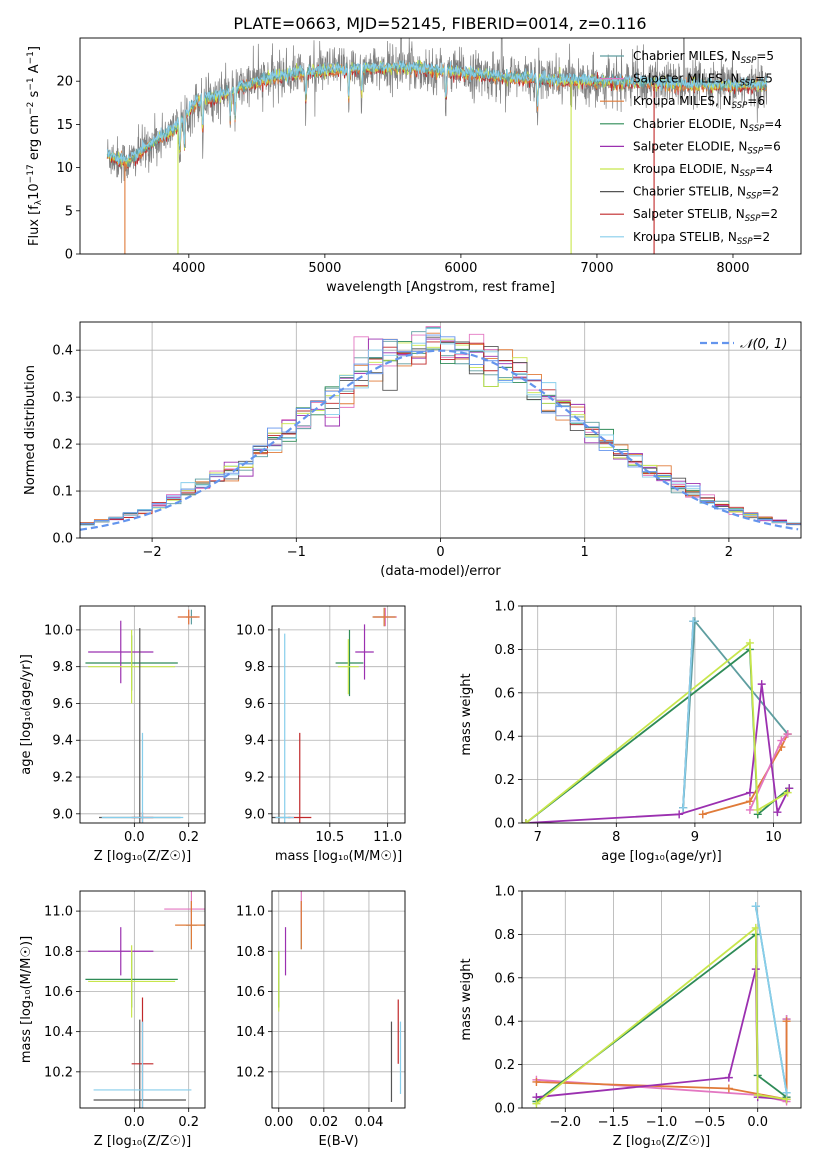 This screenshot has height=1170, width=819. Describe the element at coordinates (686, 79) in the screenshot. I see `legend-label-text: Salpeter MILES, N` at that location.